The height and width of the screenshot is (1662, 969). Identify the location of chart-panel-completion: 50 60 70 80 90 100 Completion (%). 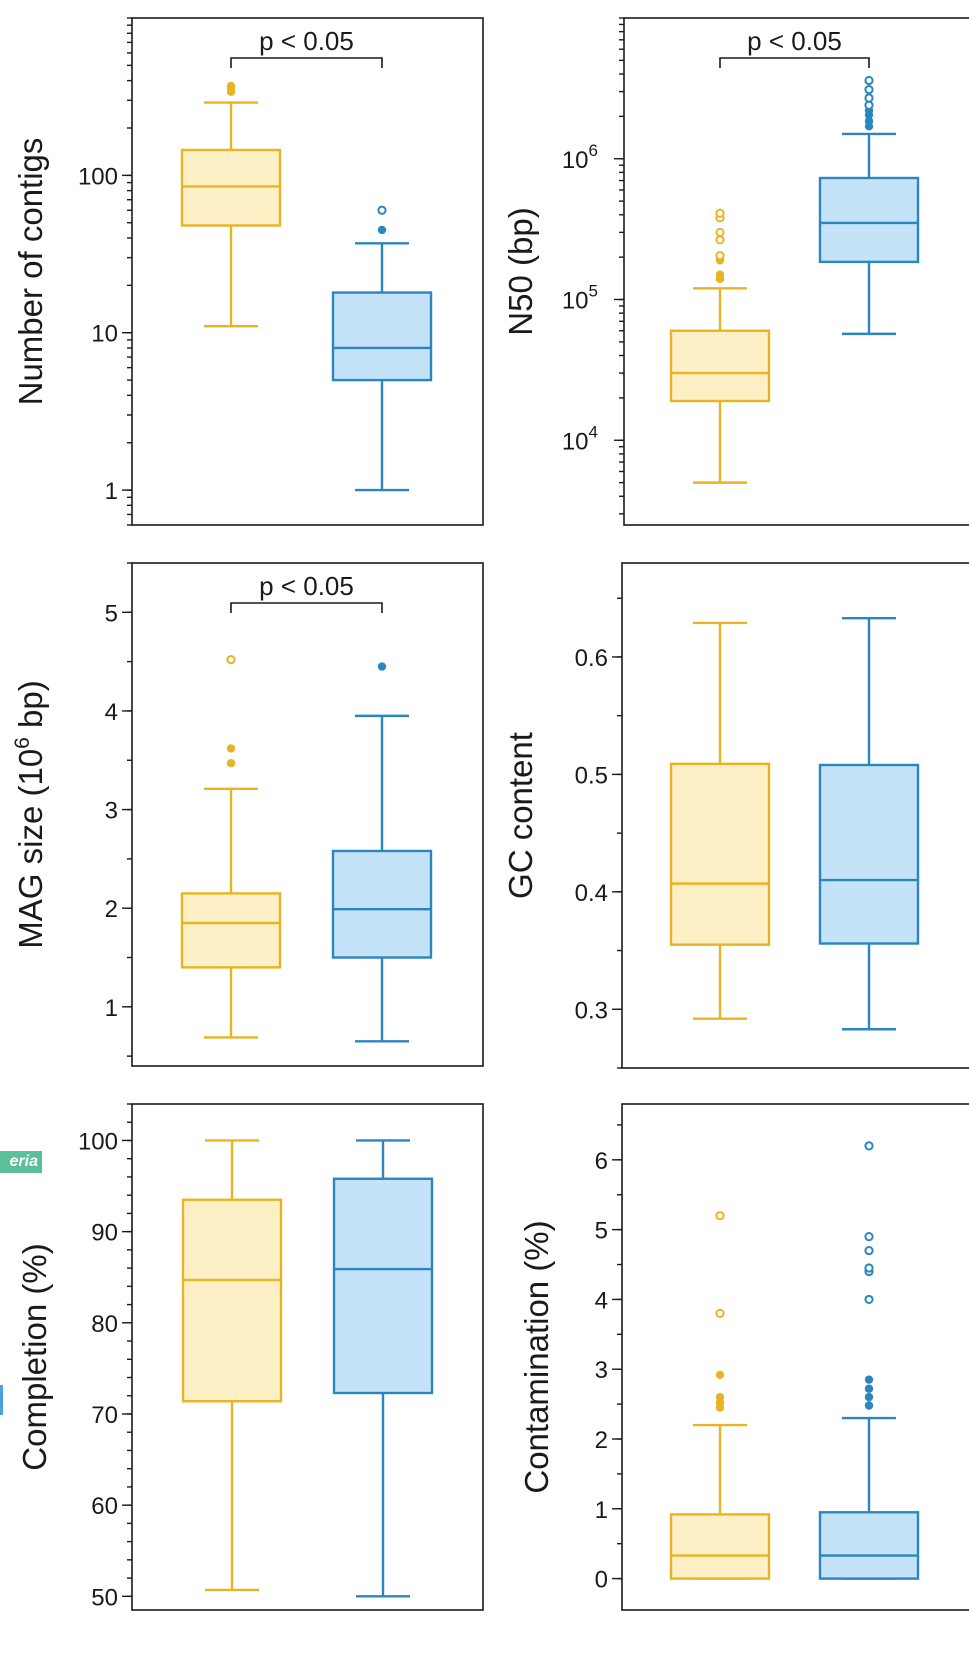
(250, 1357).